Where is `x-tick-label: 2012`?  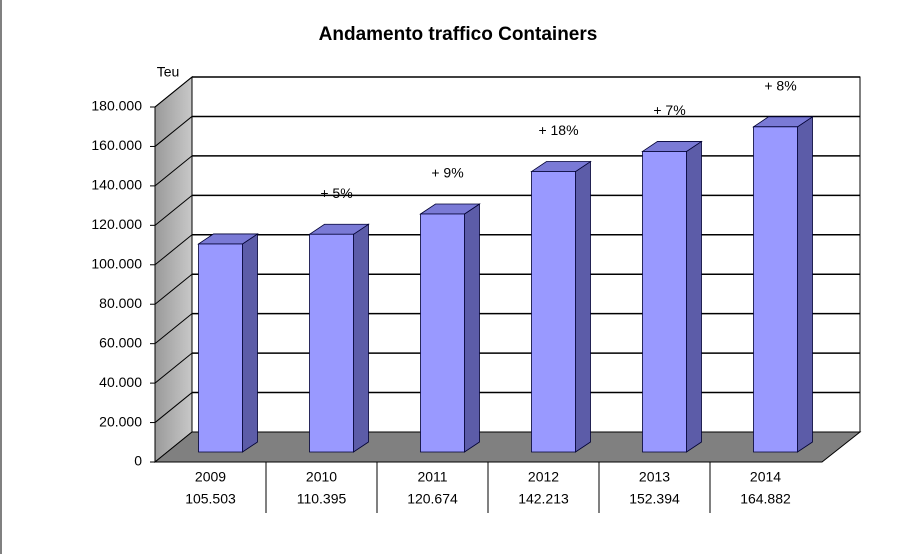 x-tick-label: 2012 is located at coordinates (543, 477).